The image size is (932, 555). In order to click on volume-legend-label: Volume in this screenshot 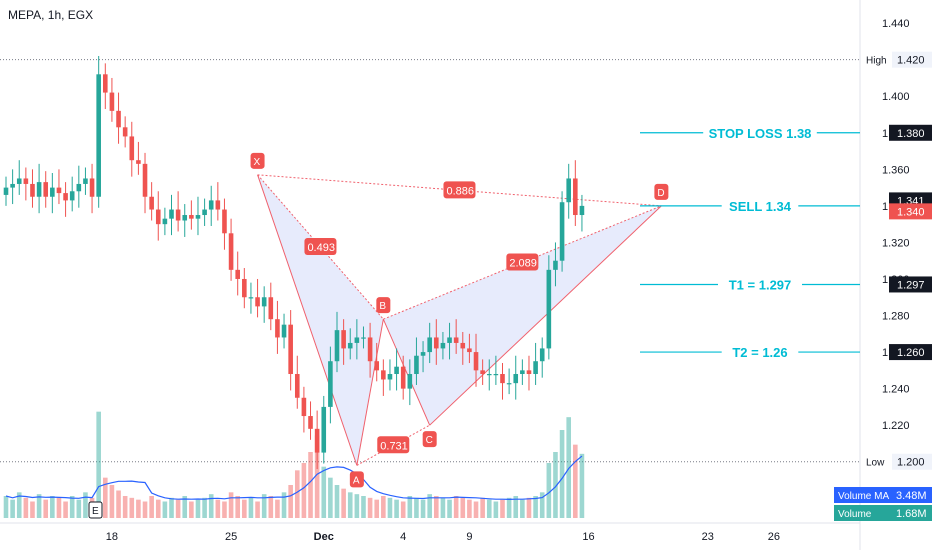, I will do `click(855, 514)`.